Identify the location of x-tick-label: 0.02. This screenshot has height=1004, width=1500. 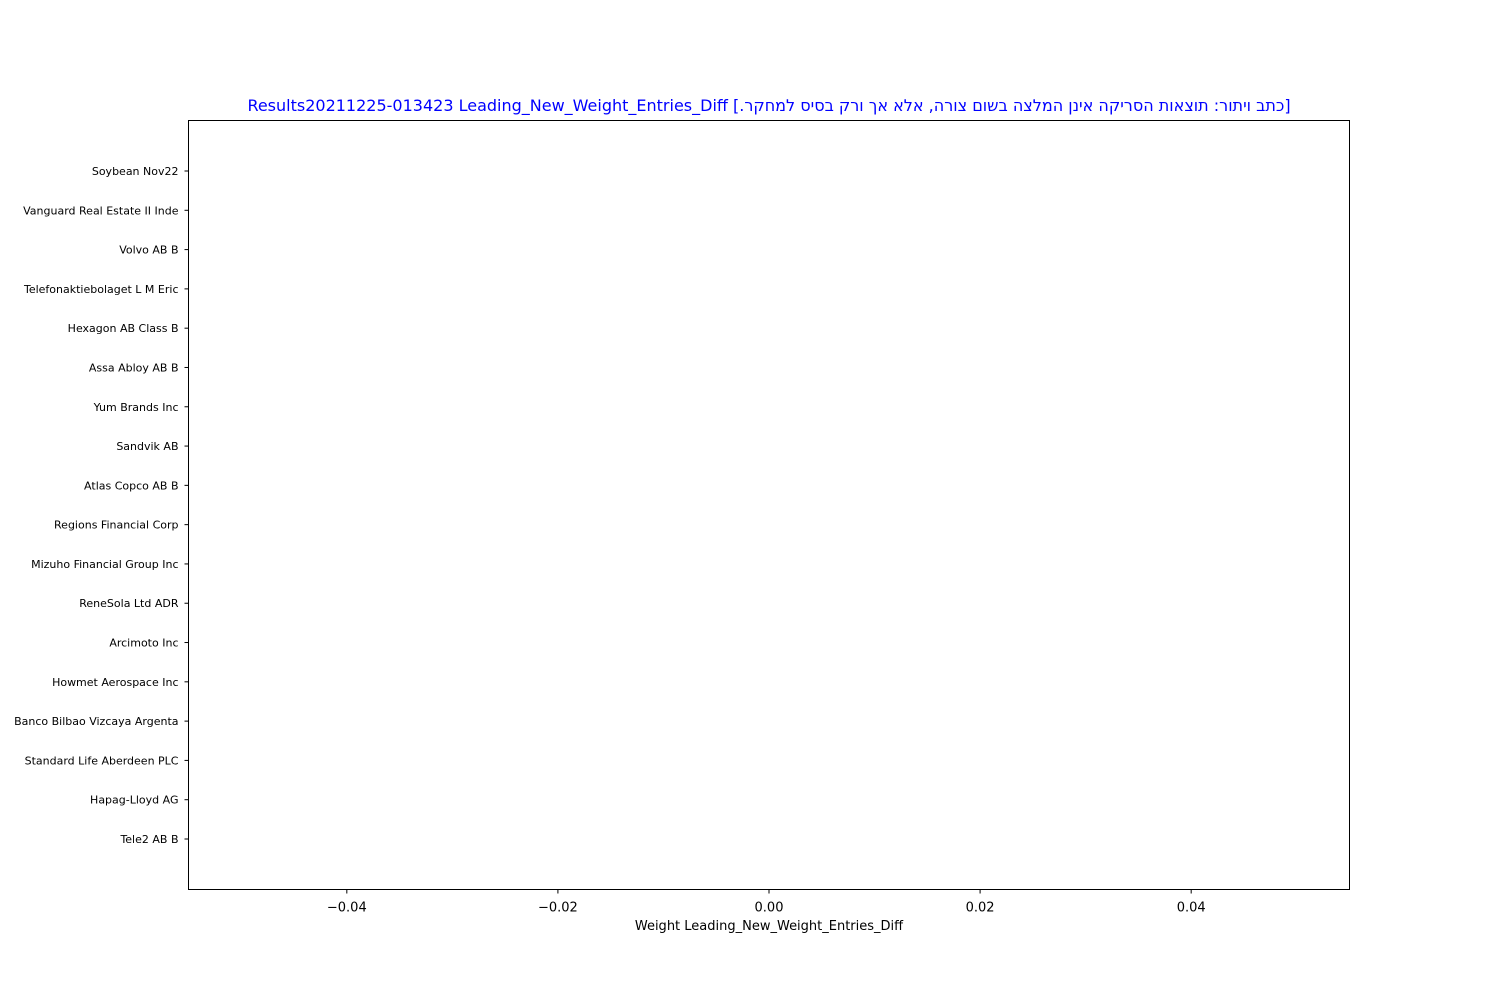
(980, 908).